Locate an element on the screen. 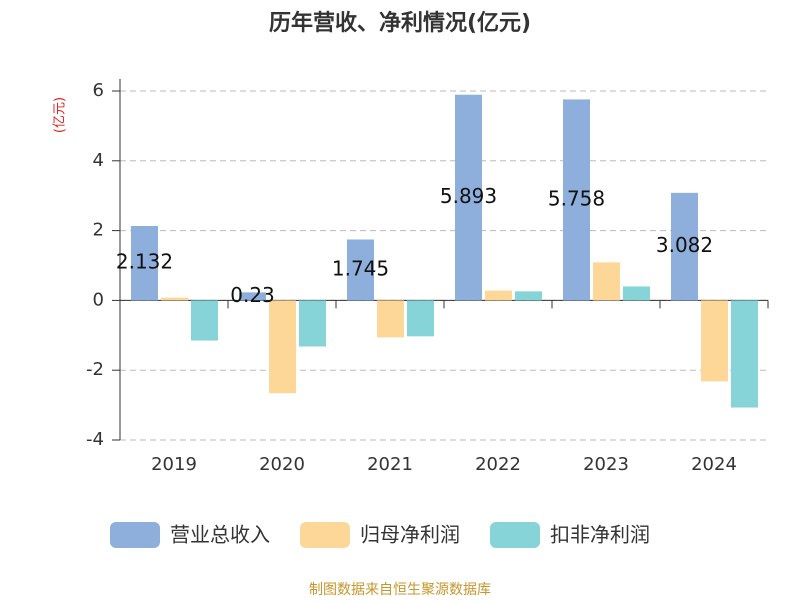 Image resolution: width=800 pixels, height=604 pixels. x-tick-label: 2024 is located at coordinates (714, 464).